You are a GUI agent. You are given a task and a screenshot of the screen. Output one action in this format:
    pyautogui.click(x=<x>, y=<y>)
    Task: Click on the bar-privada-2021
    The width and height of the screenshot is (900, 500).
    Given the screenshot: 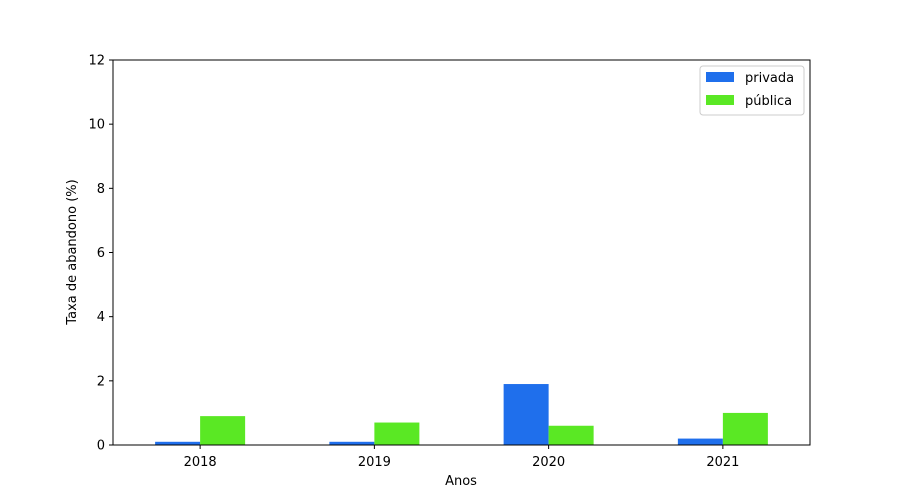 What is the action you would take?
    pyautogui.click(x=700, y=441)
    